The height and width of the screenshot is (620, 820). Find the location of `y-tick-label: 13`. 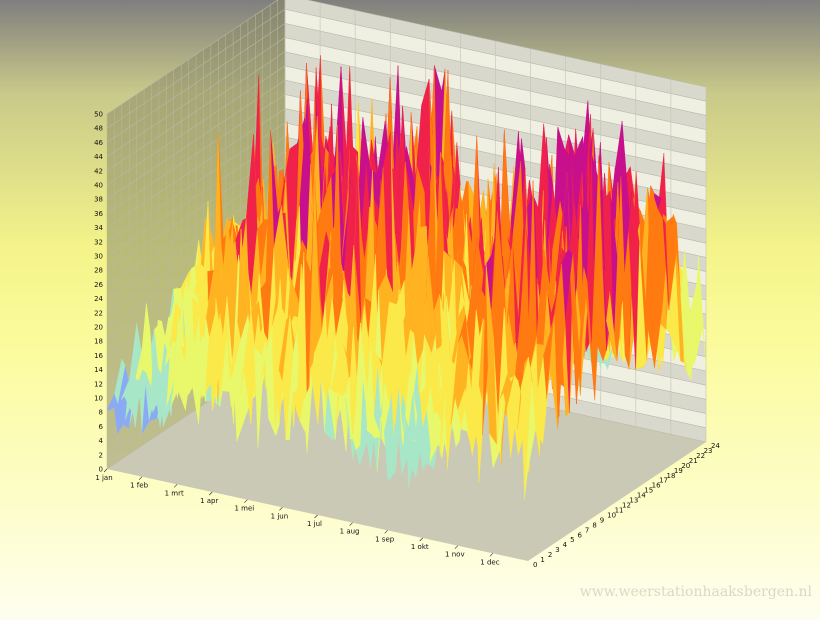

y-tick-label: 13 is located at coordinates (633, 501).